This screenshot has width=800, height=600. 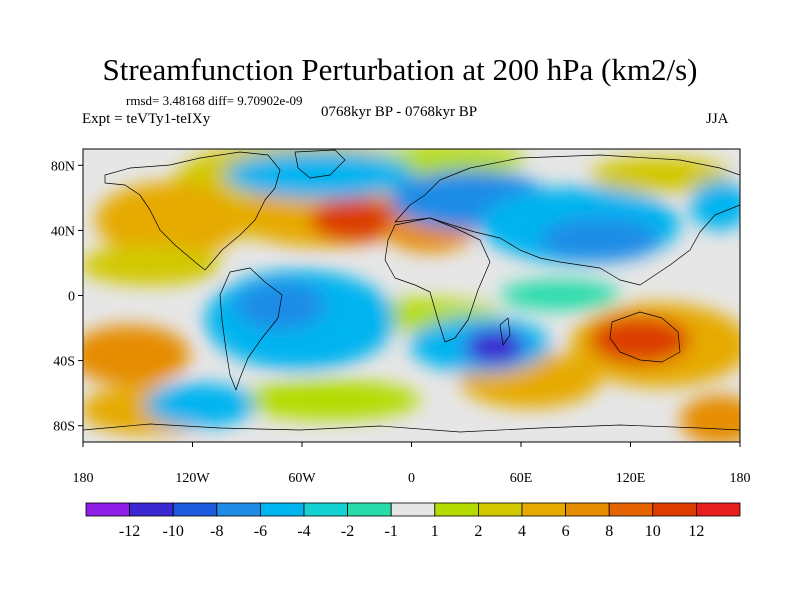 What do you see at coordinates (653, 531) in the screenshot?
I see `colorbar-label: 10` at bounding box center [653, 531].